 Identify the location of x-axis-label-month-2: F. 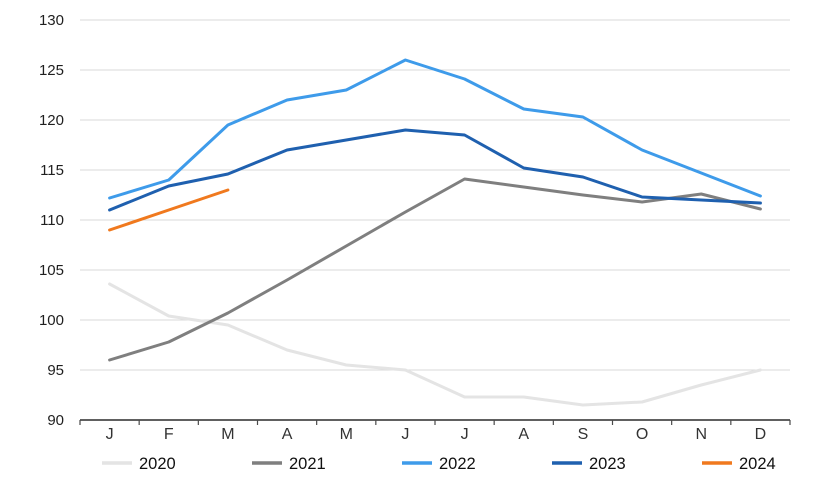
(169, 434).